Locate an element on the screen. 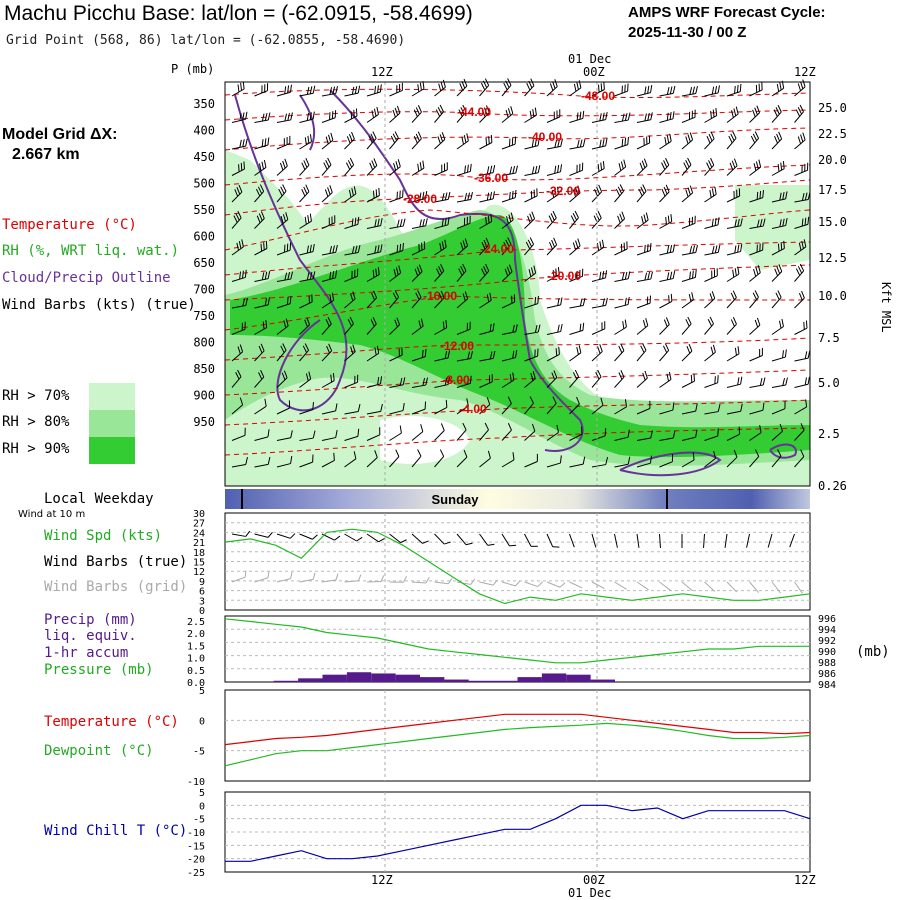  liq-equiv-label: liq. equiv. is located at coordinates (90, 636).